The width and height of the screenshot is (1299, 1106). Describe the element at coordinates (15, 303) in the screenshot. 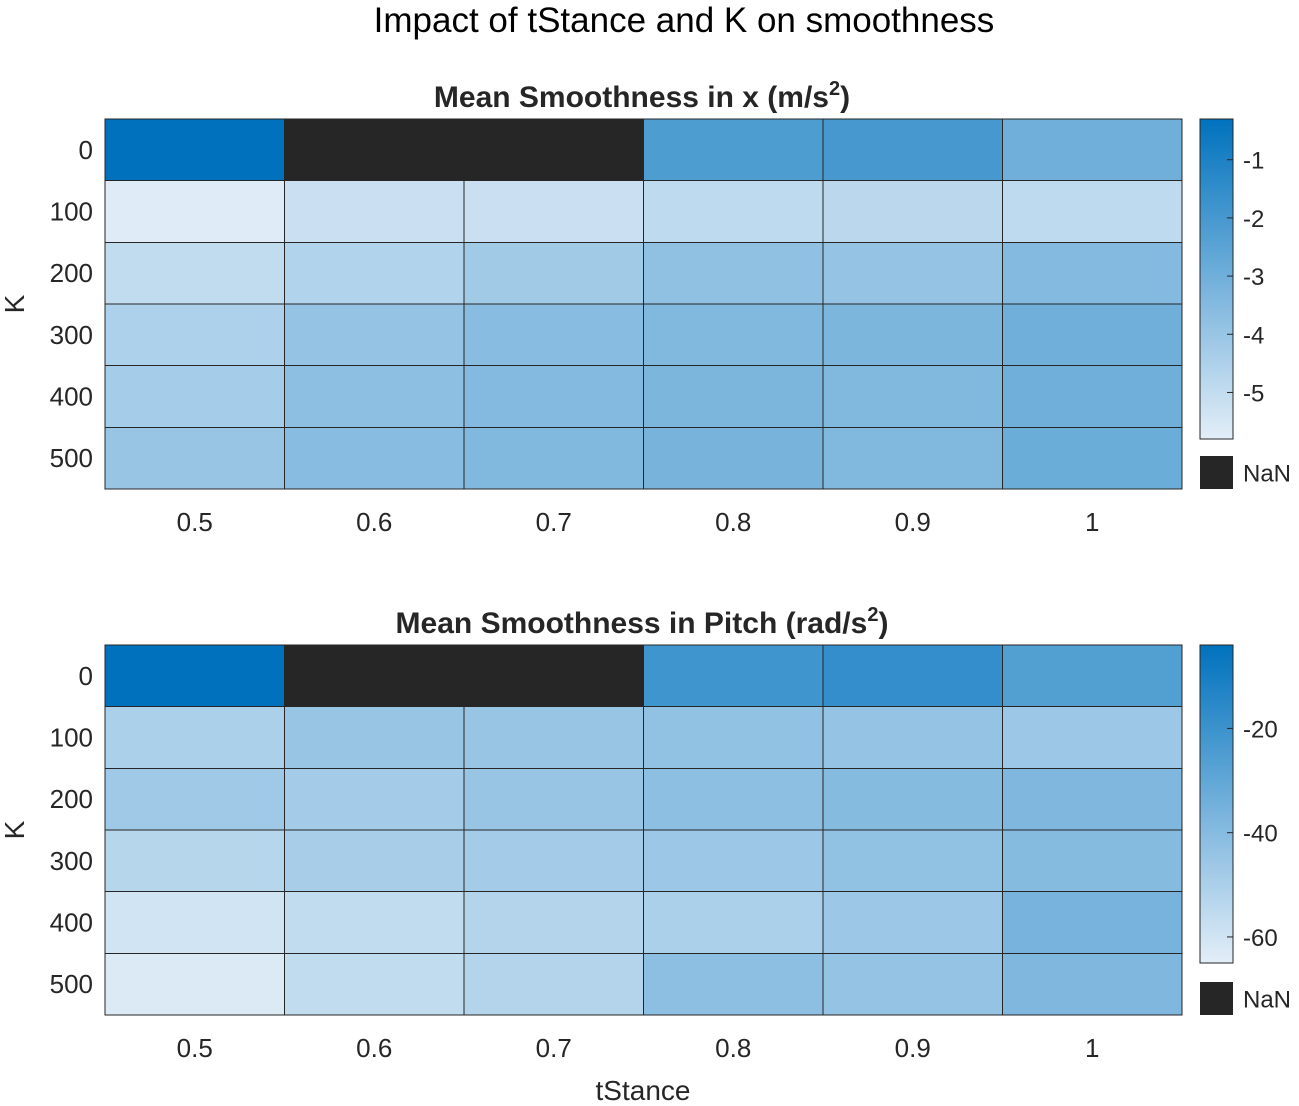

I see `y-axis-label-x: K` at that location.